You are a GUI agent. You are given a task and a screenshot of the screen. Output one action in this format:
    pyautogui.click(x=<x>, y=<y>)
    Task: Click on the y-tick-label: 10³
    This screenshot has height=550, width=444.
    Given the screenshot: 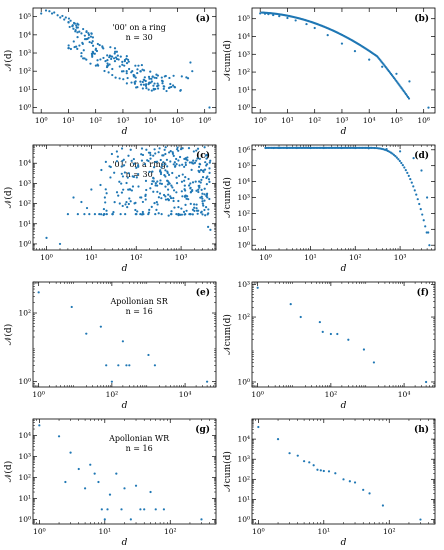 What is the action you would take?
    pyautogui.click(x=24, y=53)
    